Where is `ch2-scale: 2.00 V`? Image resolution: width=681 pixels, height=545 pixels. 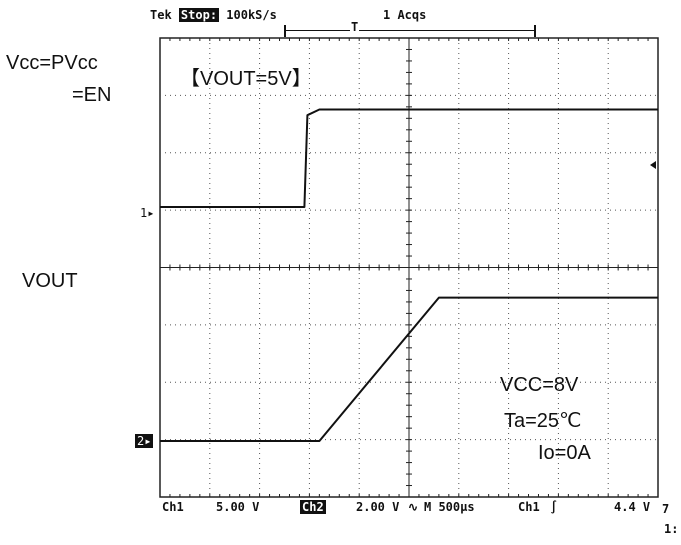
ch2-scale: 2.00 V is located at coordinates (378, 507).